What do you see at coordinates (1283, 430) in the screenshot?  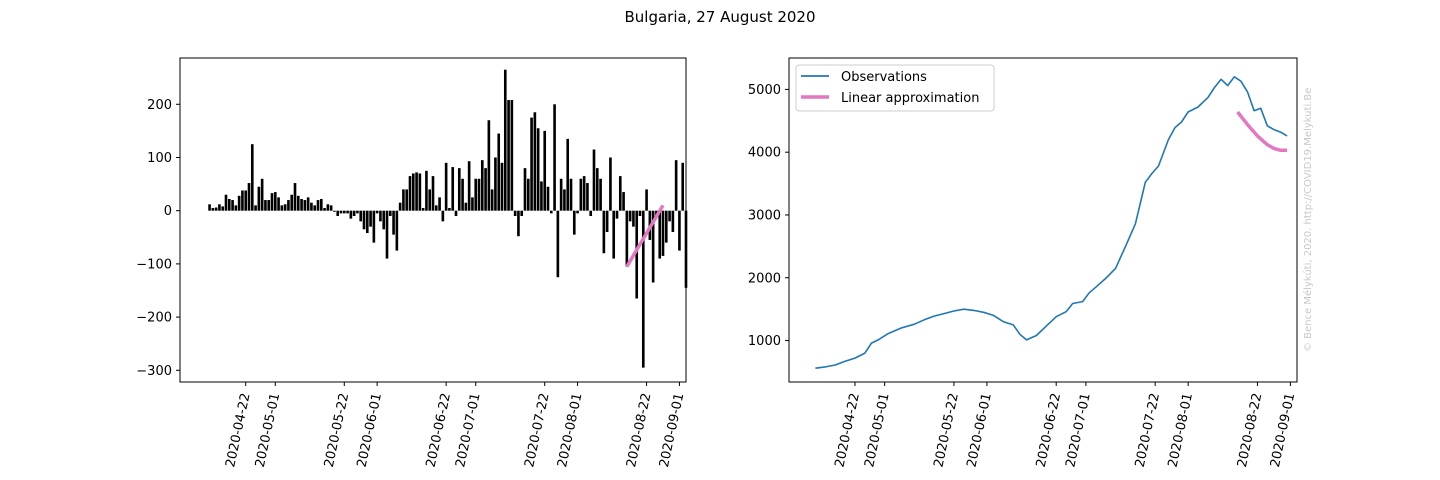 I see `line-chart-xtick-label: 2020-09-01` at bounding box center [1283, 430].